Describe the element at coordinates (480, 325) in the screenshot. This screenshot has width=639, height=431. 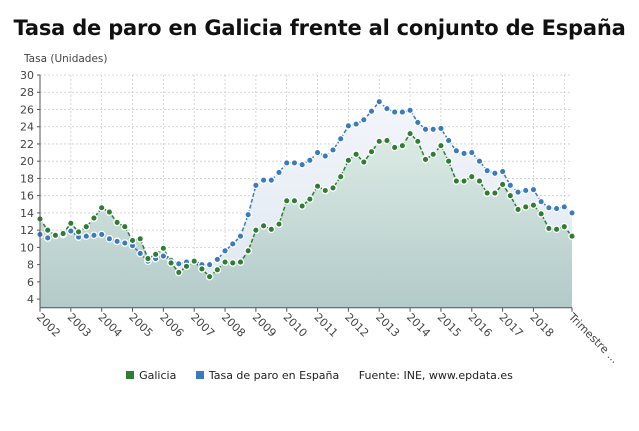
I see `svg-text: 2016` at that location.